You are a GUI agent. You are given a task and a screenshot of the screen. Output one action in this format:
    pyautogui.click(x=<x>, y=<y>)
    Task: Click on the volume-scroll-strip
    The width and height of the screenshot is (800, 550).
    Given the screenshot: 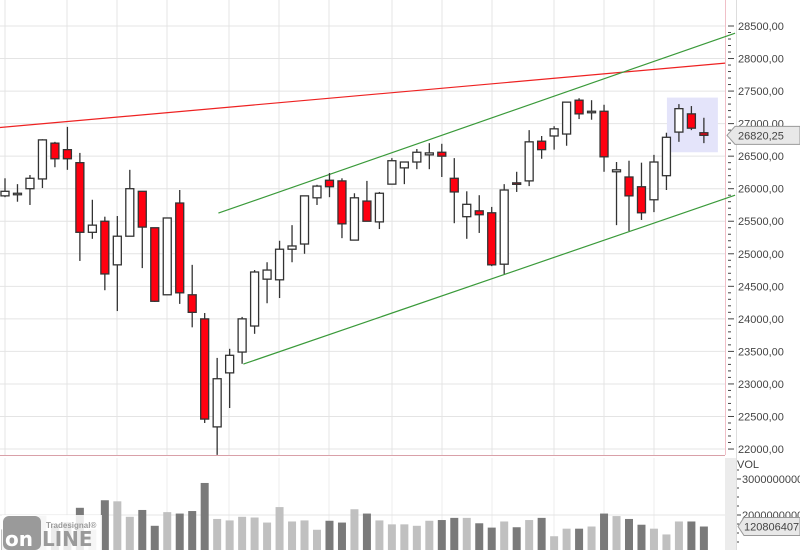 What is the action you would take?
    pyautogui.click(x=730, y=504)
    